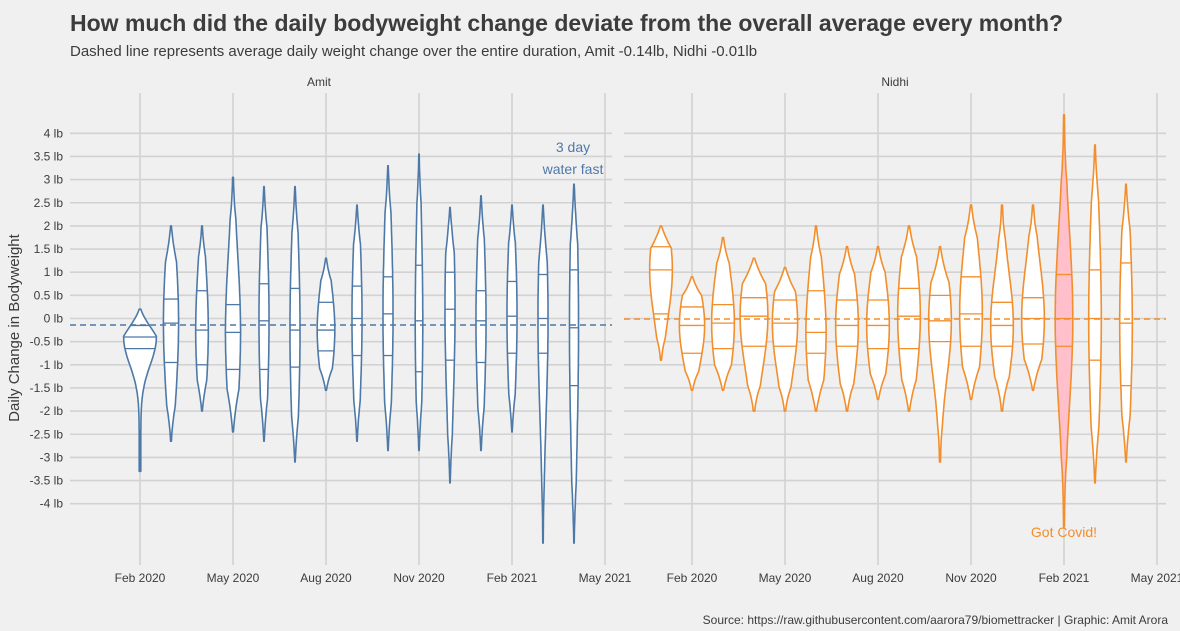 The image size is (1180, 631). What do you see at coordinates (47, 388) in the screenshot?
I see `y-tick-label: -1.5 lb` at bounding box center [47, 388].